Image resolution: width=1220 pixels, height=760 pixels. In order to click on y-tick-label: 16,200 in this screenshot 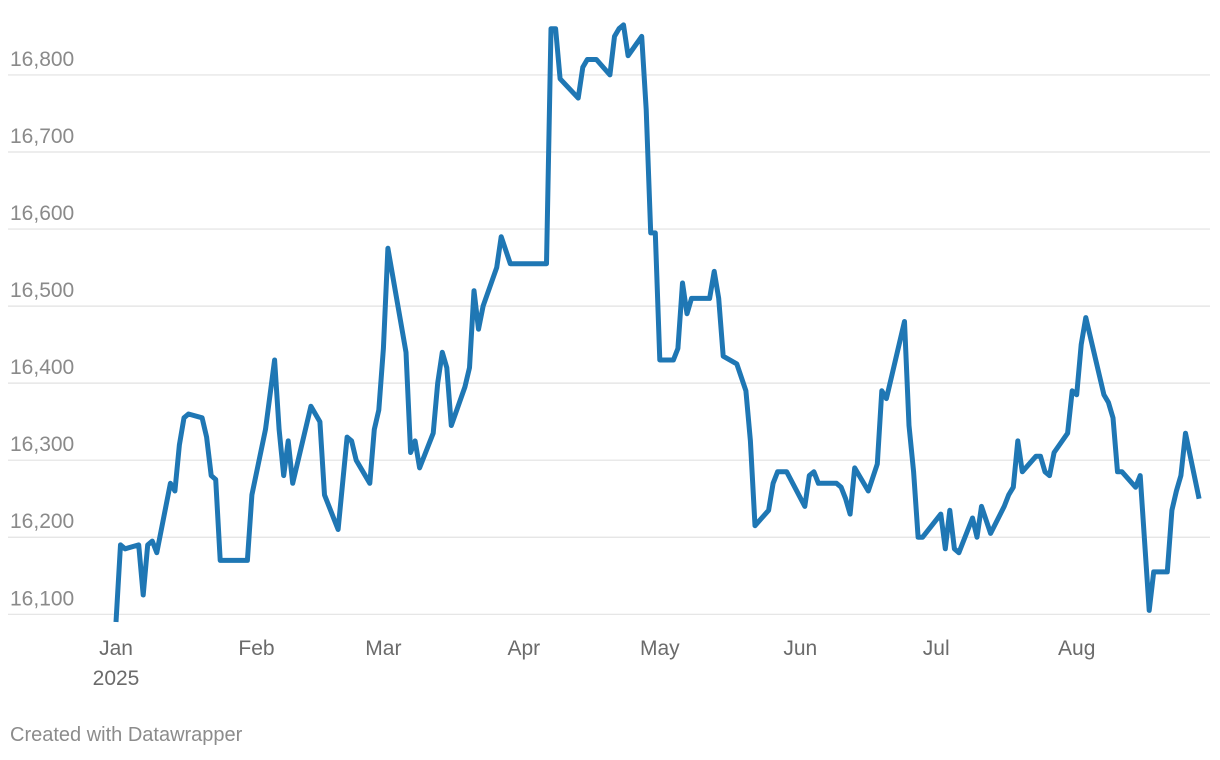, I will do `click(42, 521)`.